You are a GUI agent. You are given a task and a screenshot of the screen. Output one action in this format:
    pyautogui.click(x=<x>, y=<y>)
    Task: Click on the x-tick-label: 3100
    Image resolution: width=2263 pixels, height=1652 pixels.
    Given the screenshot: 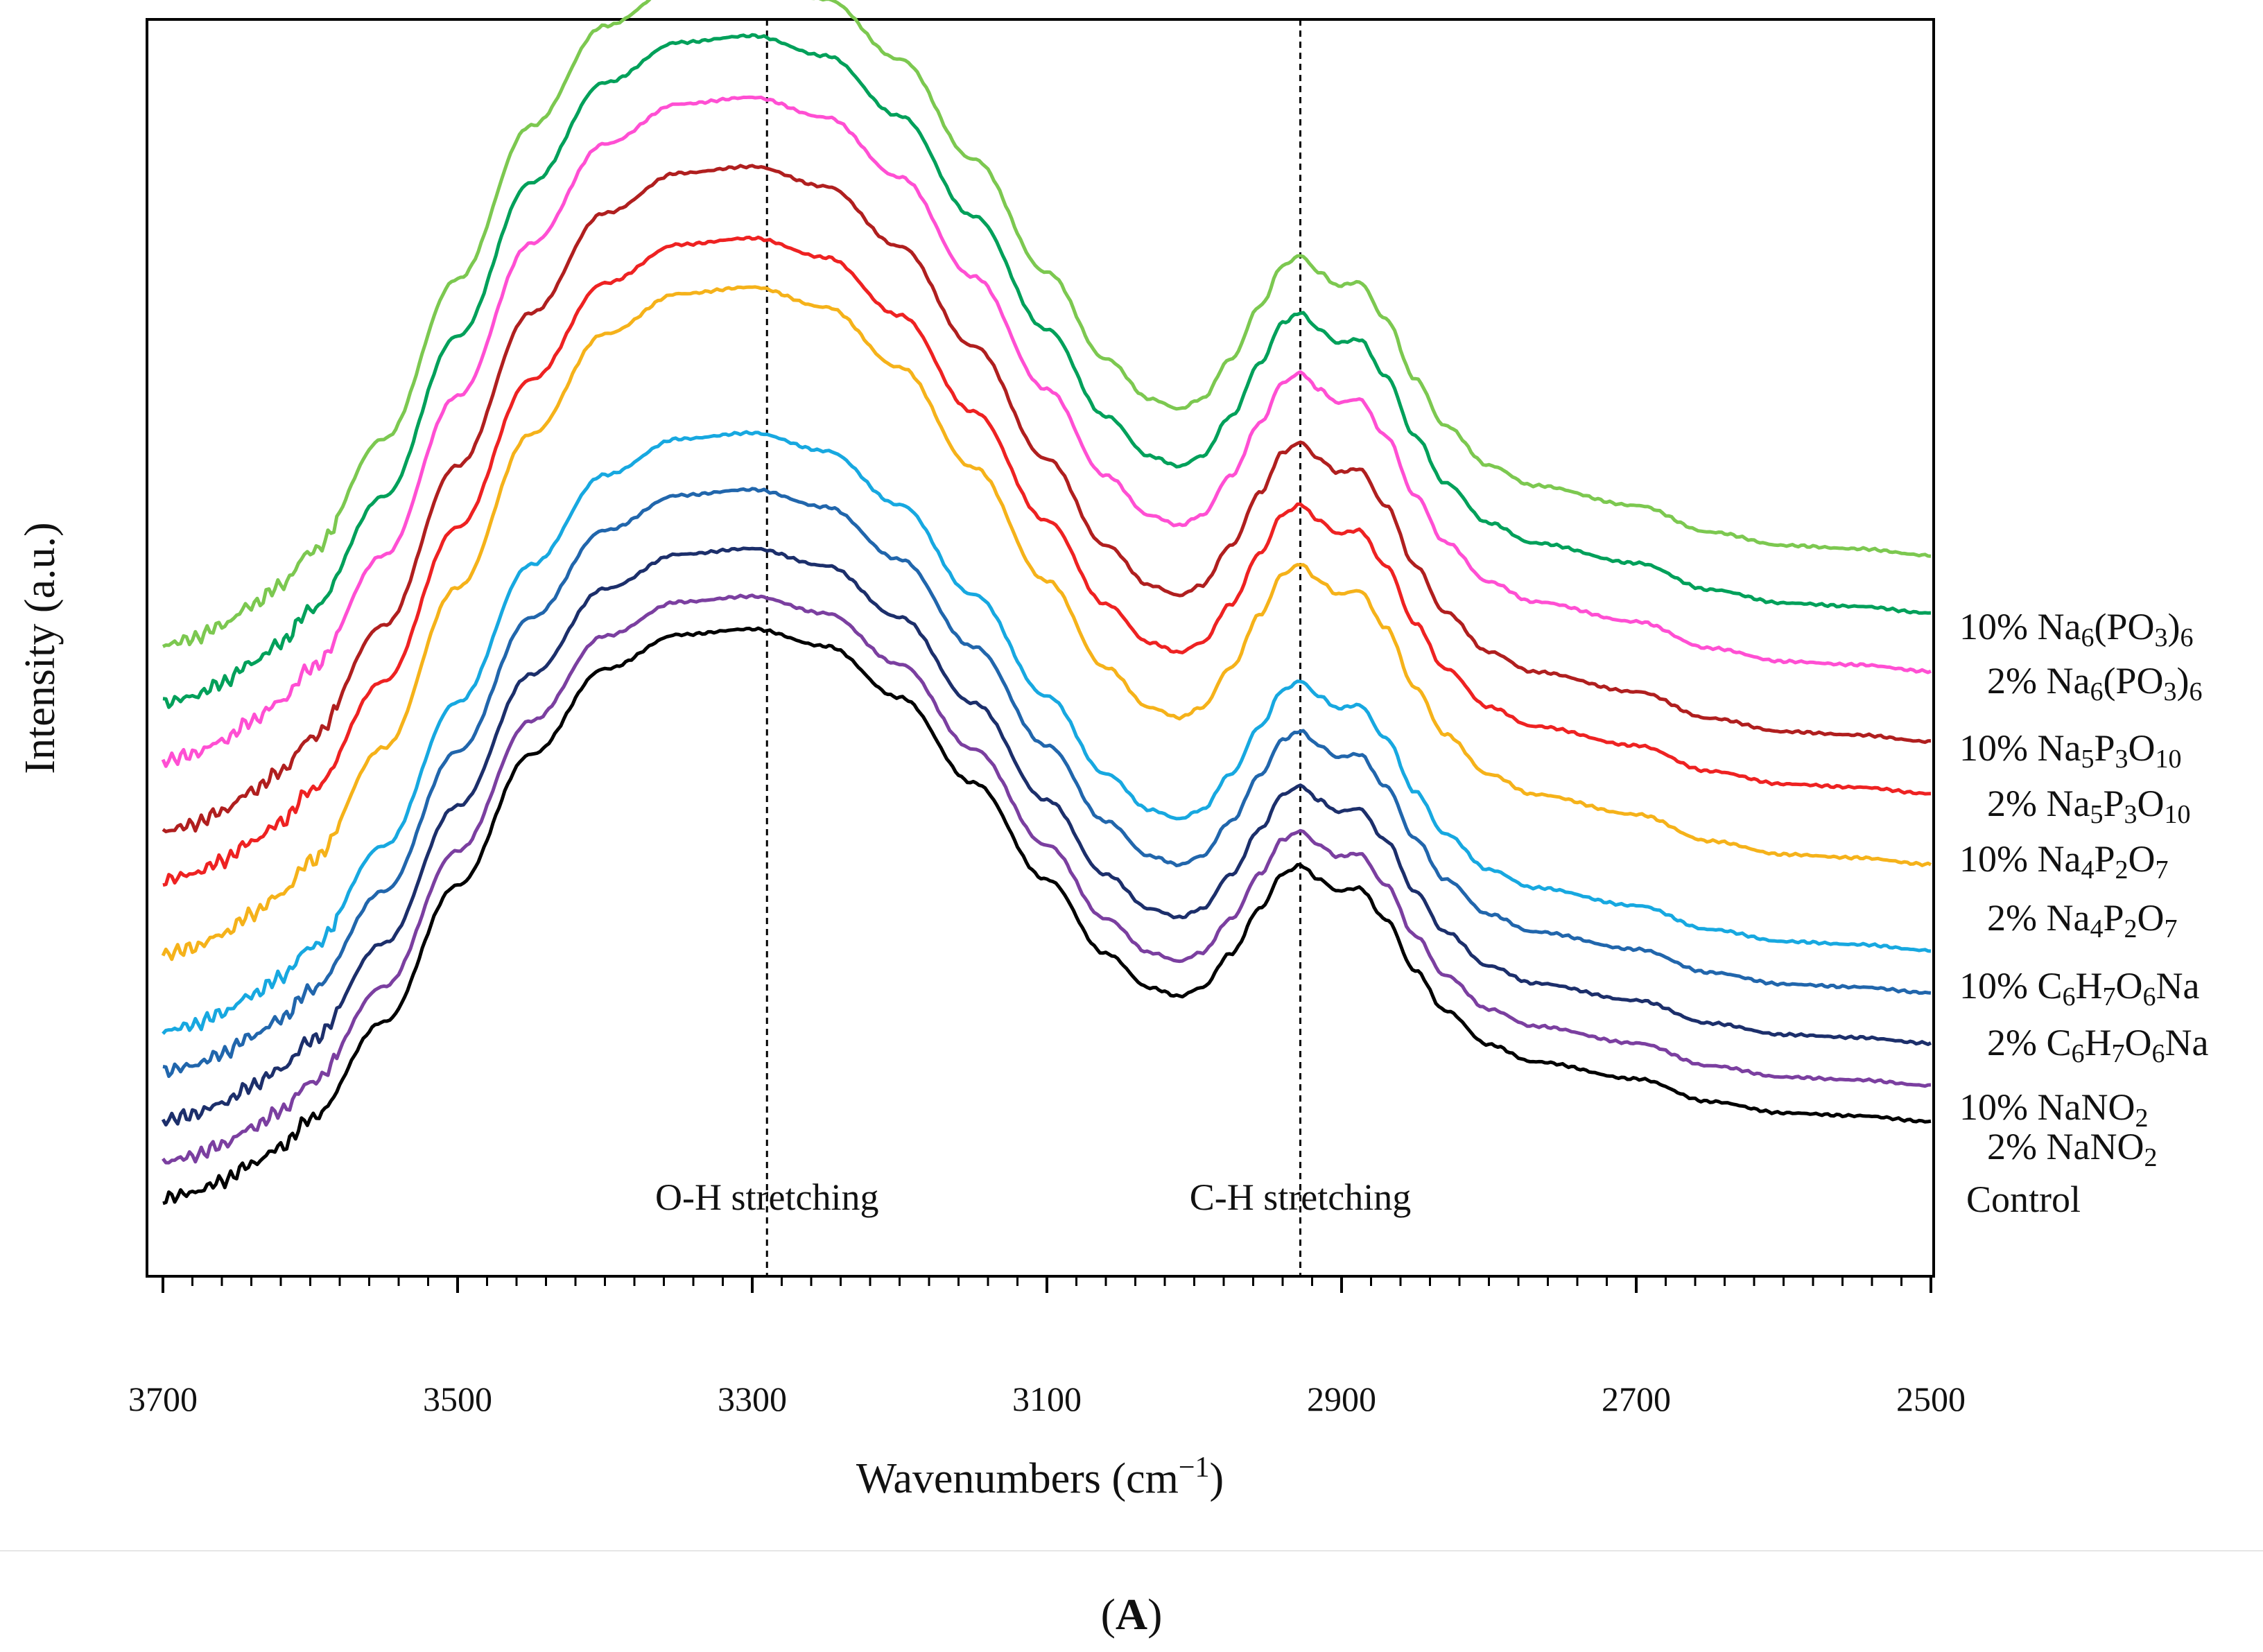 What is the action you would take?
    pyautogui.click(x=1047, y=1399)
    